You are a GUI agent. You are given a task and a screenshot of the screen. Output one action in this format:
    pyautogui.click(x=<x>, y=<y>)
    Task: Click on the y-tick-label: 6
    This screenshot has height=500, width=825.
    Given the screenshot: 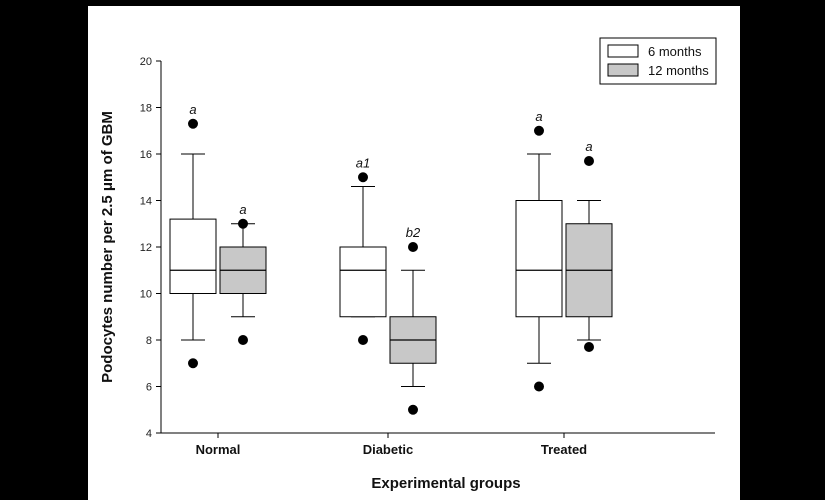 What is the action you would take?
    pyautogui.click(x=149, y=388)
    